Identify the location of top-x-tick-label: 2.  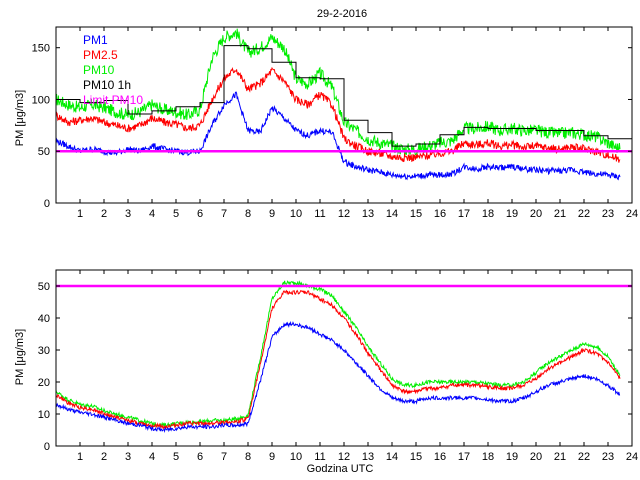
(104, 214).